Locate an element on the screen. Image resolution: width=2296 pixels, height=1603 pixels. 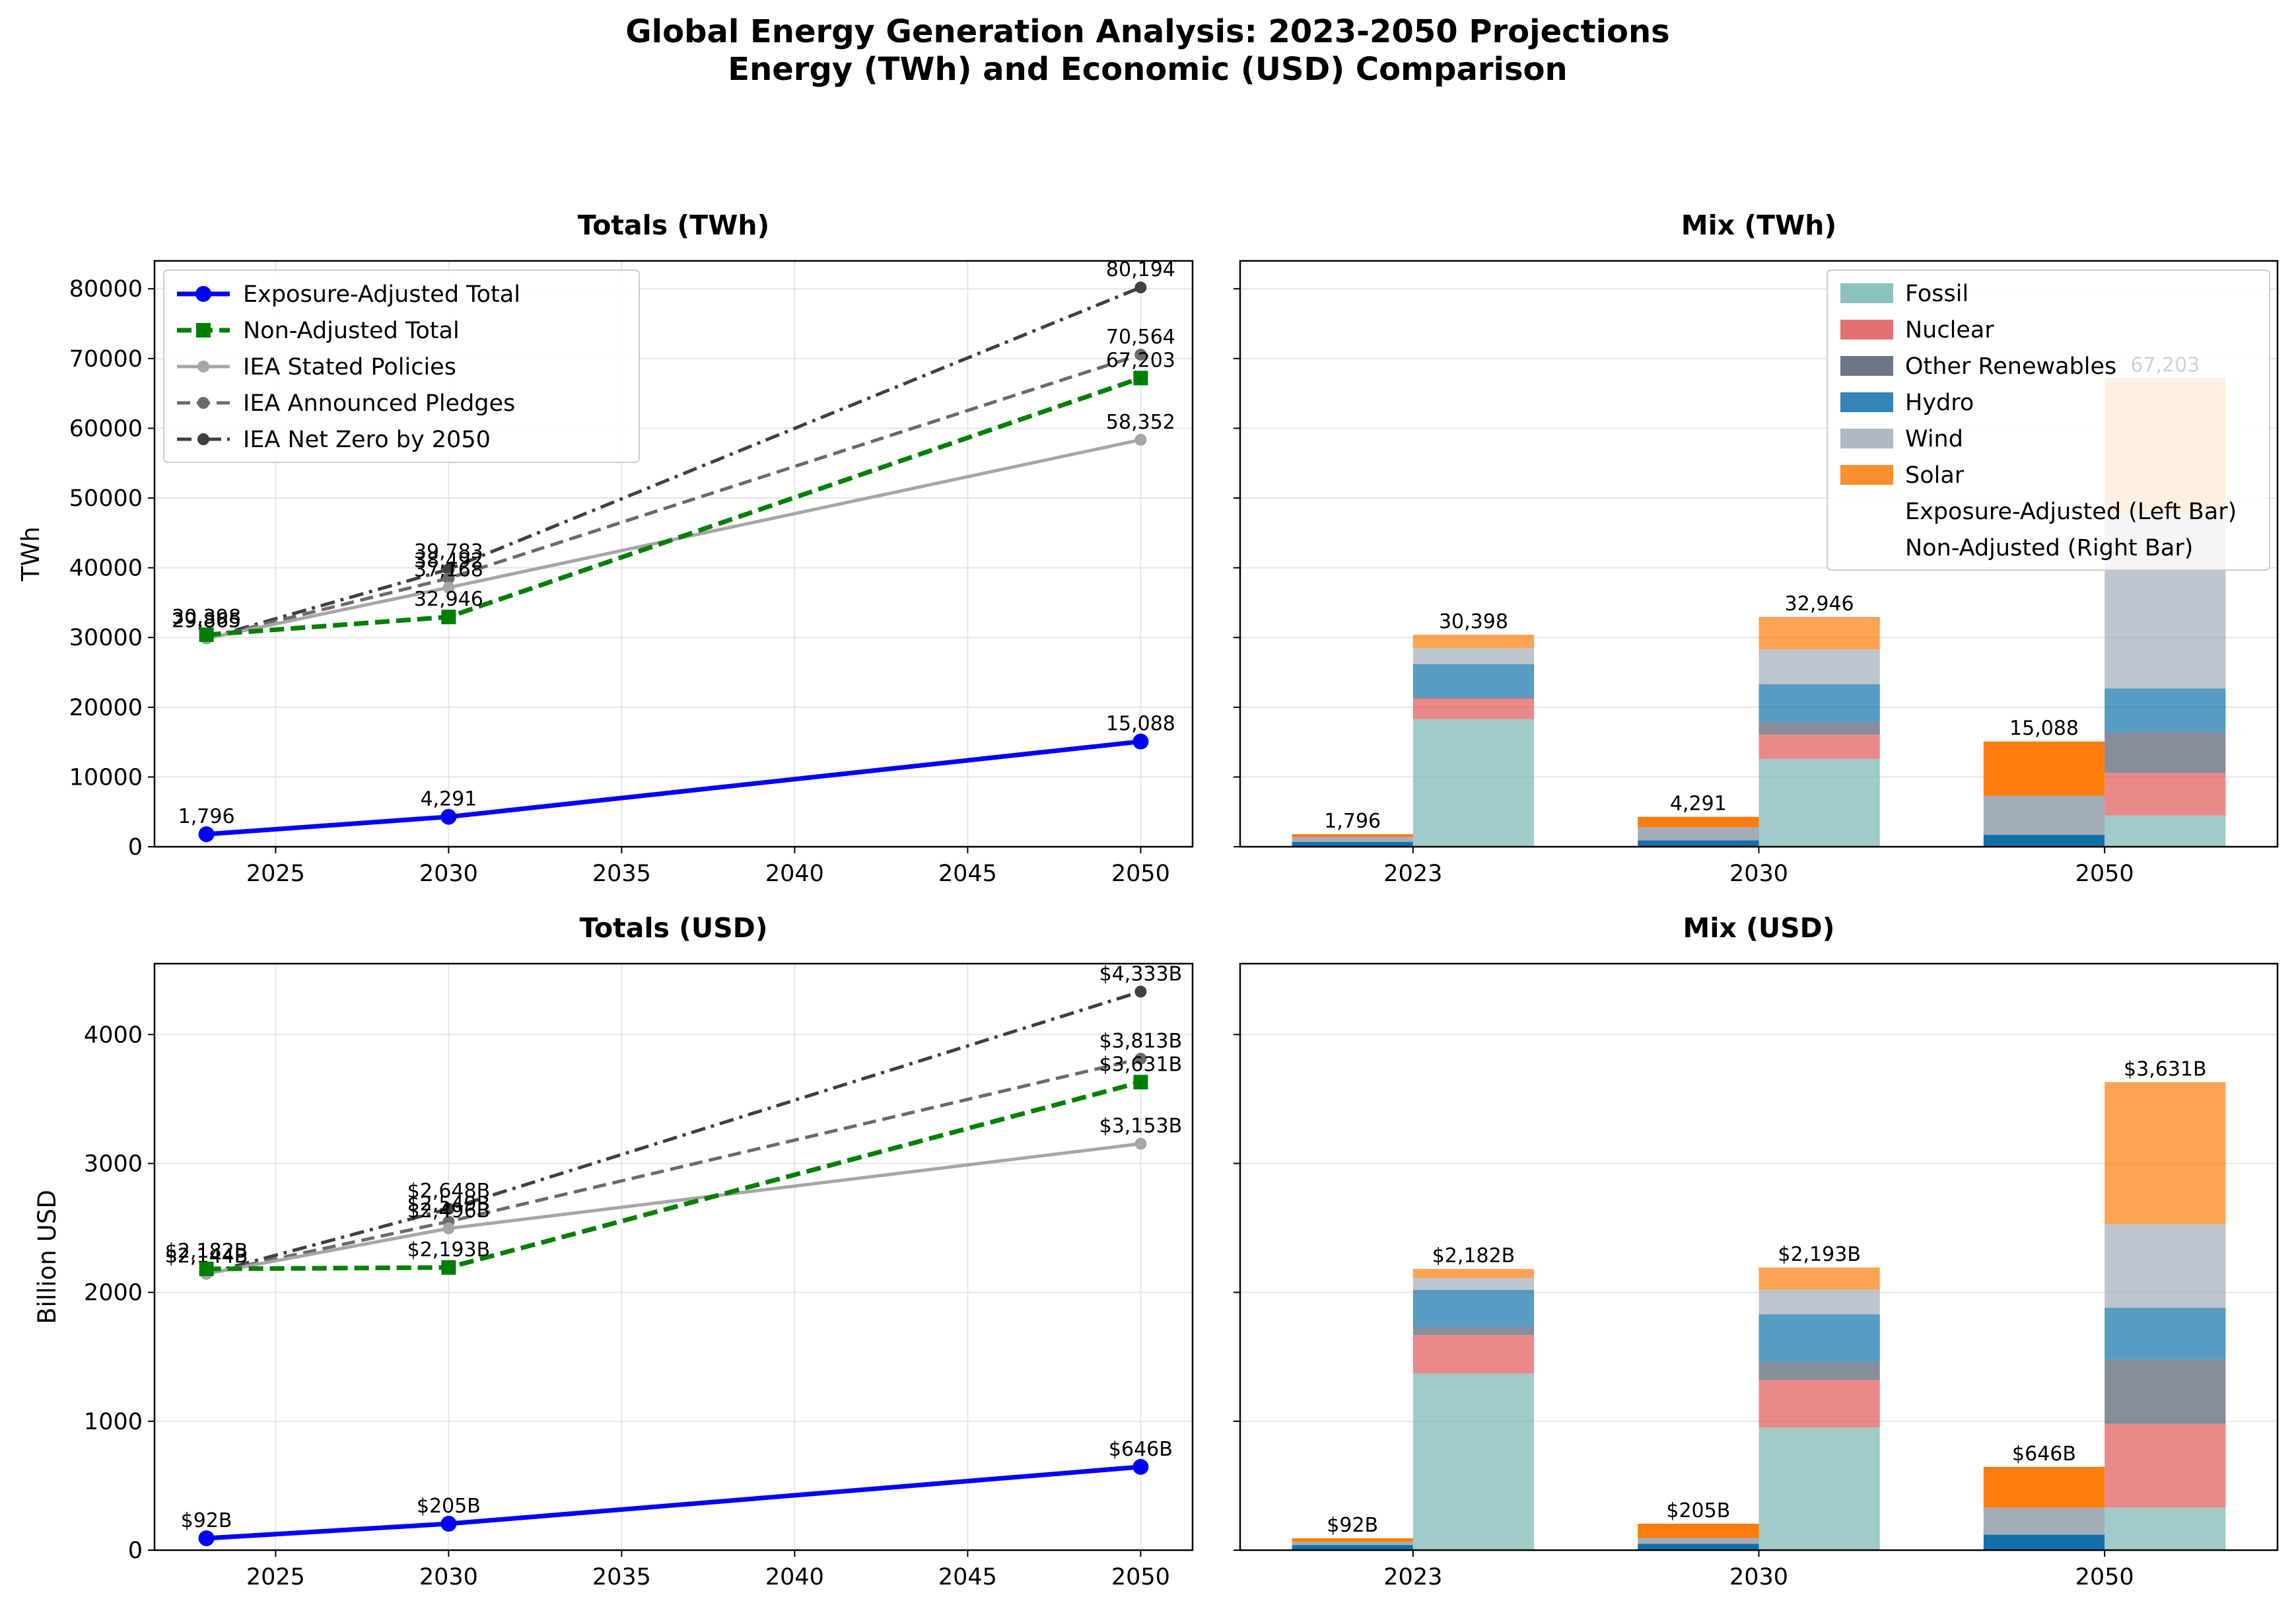
panel-title: Mix (USD) is located at coordinates (1759, 928).